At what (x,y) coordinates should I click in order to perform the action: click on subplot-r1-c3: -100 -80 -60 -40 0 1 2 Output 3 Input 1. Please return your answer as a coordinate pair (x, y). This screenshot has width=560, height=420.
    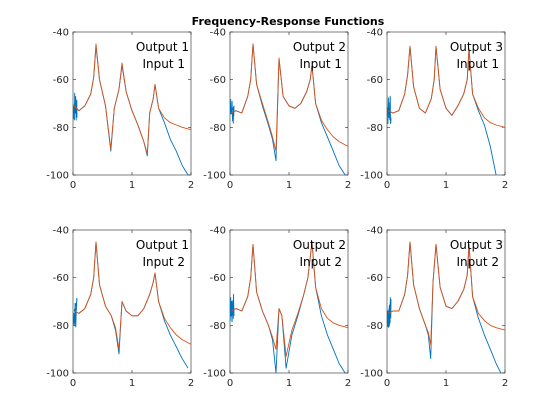
    Looking at the image, I should click on (434, 110).